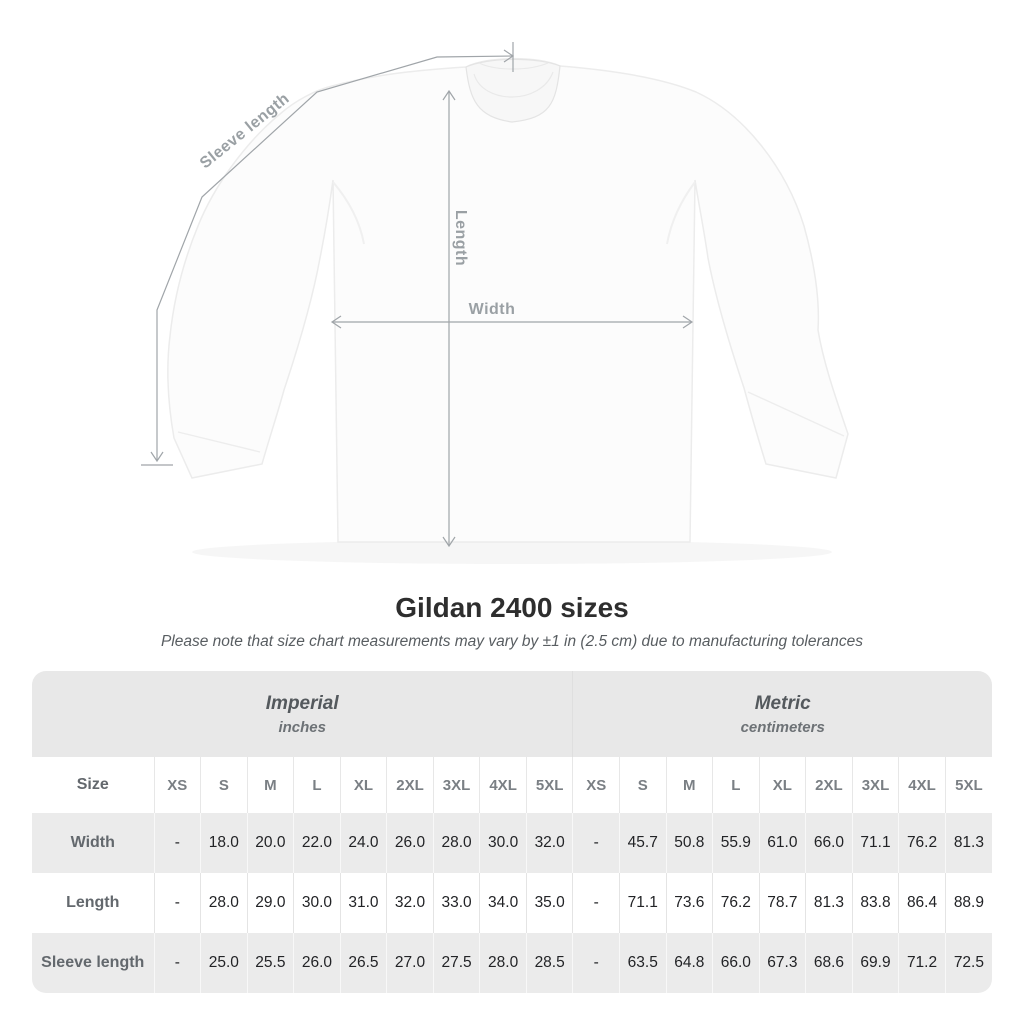 The height and width of the screenshot is (1024, 1024). I want to click on cell: 67.3, so click(782, 963).